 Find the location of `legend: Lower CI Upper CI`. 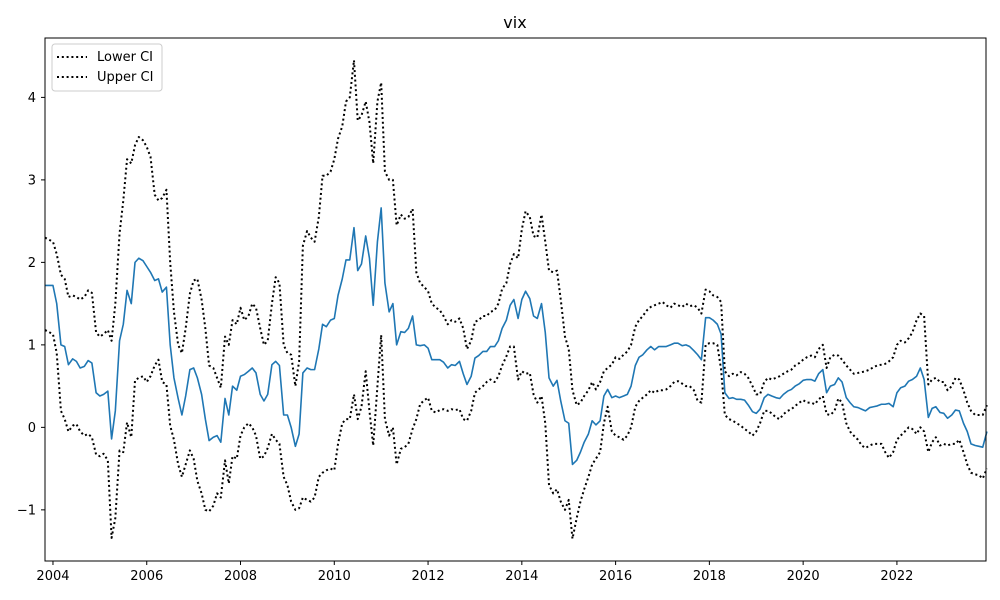

legend: Lower CI Upper CI is located at coordinates (107, 67).